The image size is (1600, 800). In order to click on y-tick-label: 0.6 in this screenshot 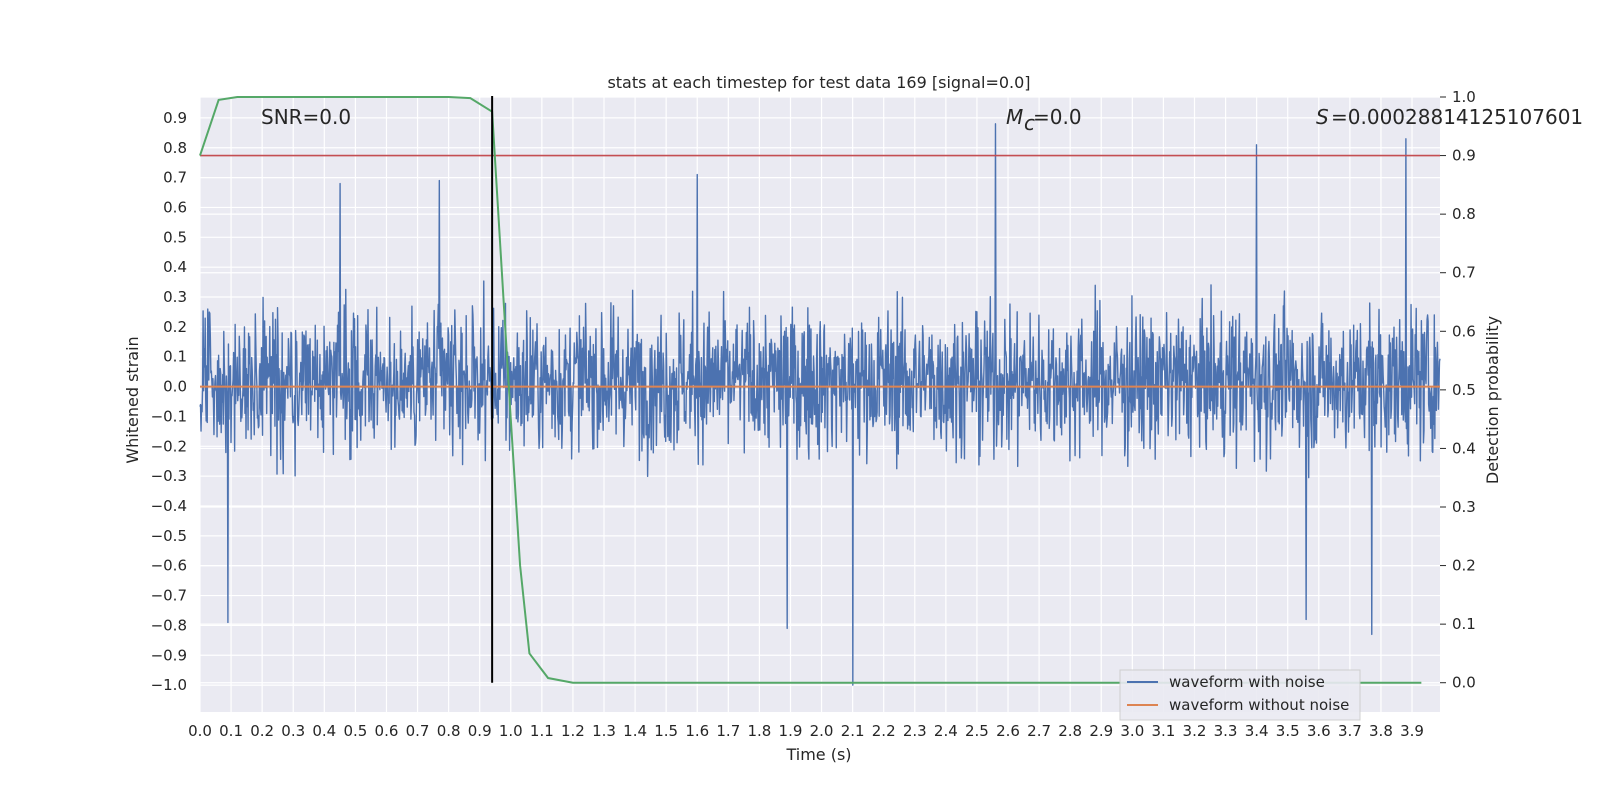, I will do `click(175, 207)`.